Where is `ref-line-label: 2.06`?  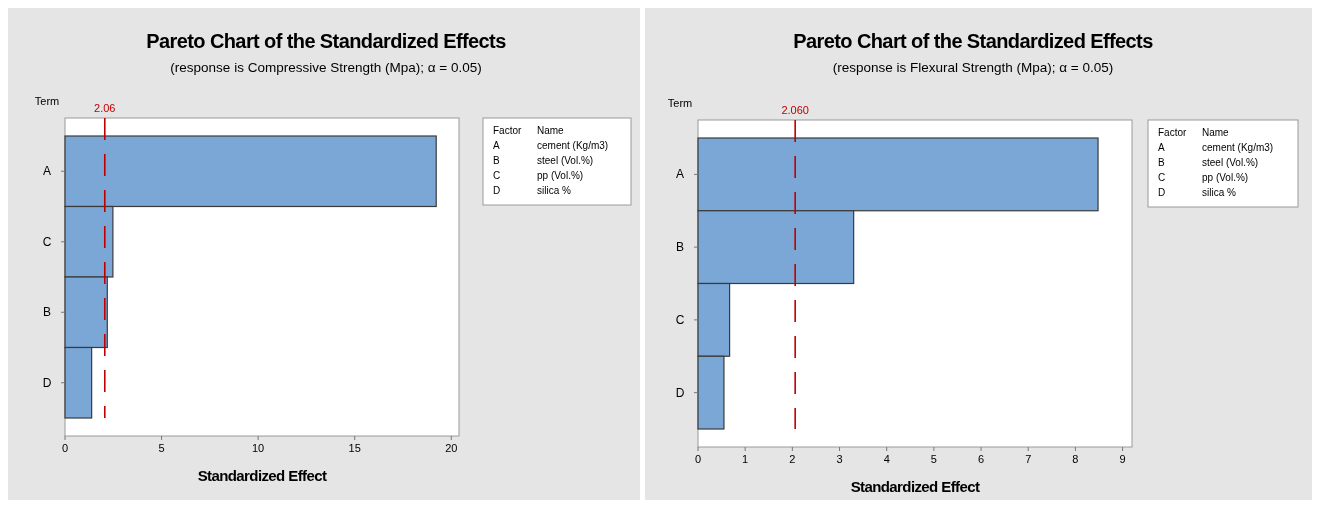
ref-line-label: 2.06 is located at coordinates (105, 108).